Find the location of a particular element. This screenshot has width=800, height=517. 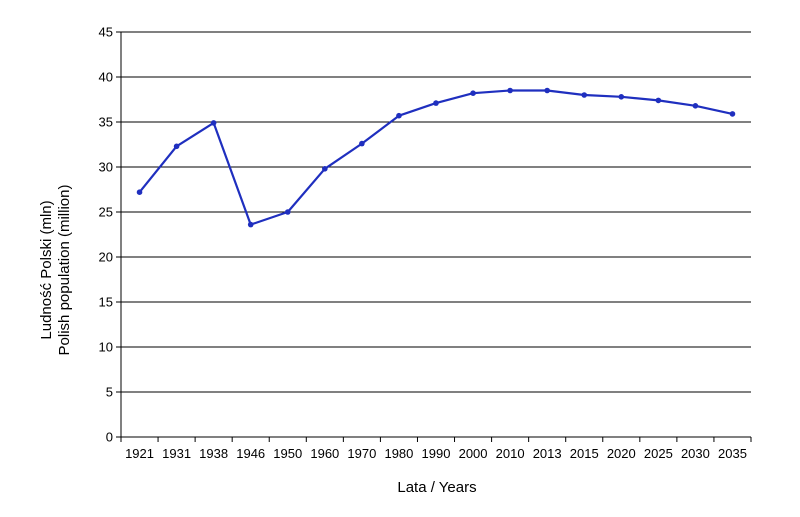

x-tick-label: 2010 is located at coordinates (510, 453).